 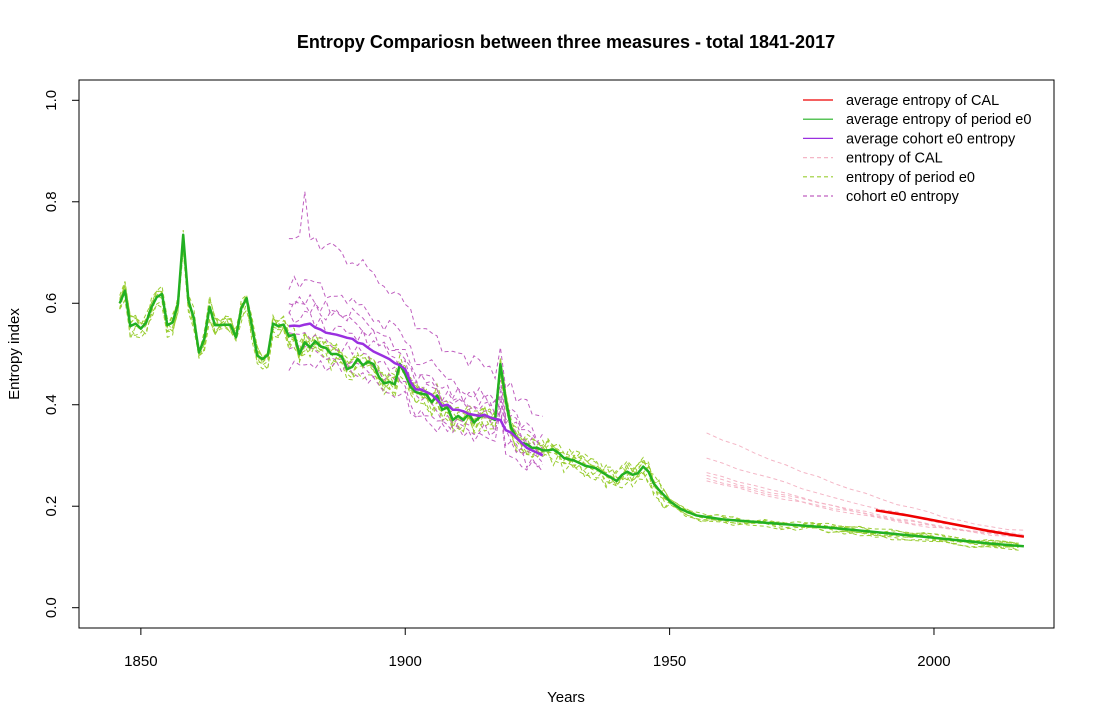 I want to click on x-axis-label: Years, so click(x=566, y=697).